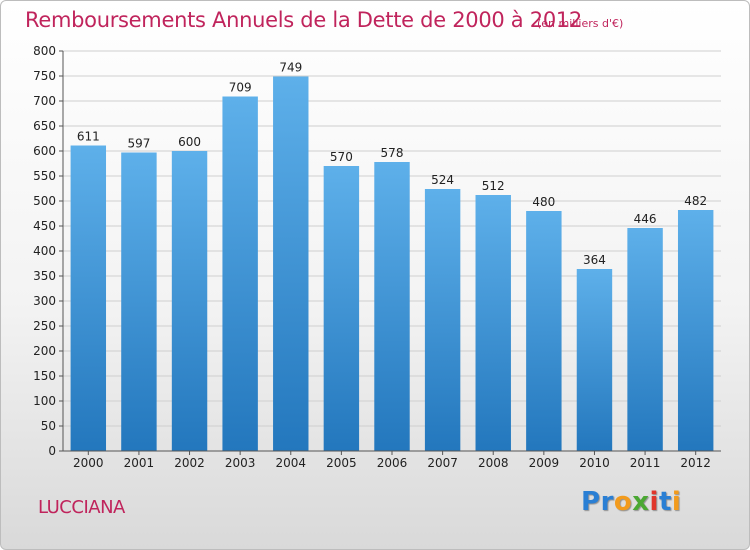 The width and height of the screenshot is (750, 550). What do you see at coordinates (641, 502) in the screenshot?
I see `logo-letter: x` at bounding box center [641, 502].